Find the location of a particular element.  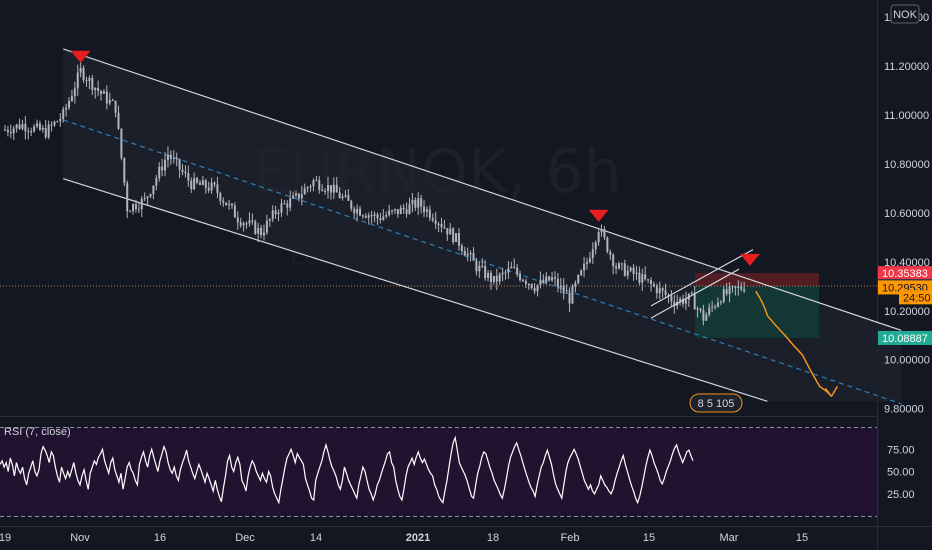

rsi-tick-label: 25.00 is located at coordinates (901, 495).